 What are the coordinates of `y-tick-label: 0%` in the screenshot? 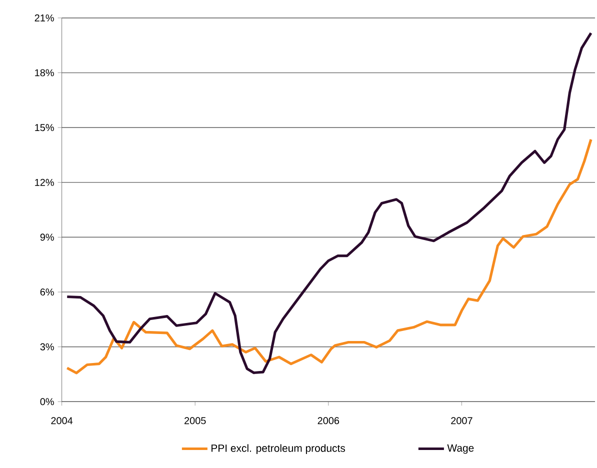 It's located at (47, 401).